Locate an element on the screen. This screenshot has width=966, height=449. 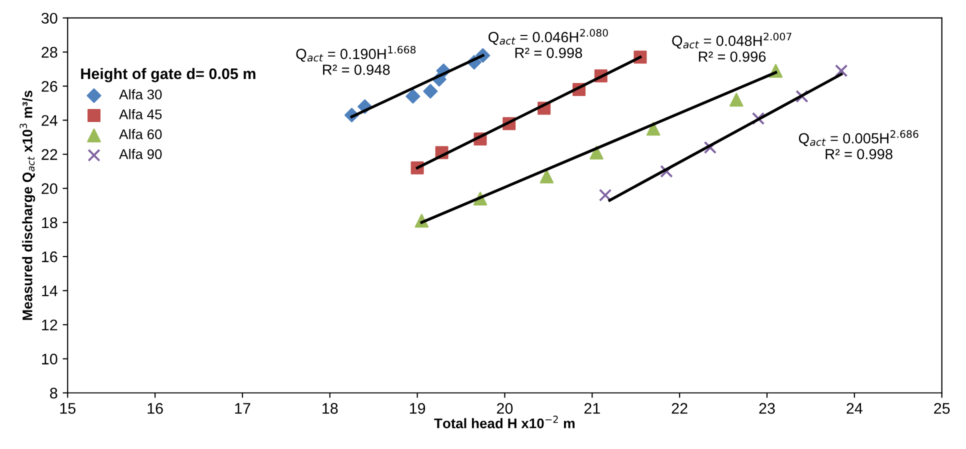
legend-label: Alfa 30 is located at coordinates (140, 94).